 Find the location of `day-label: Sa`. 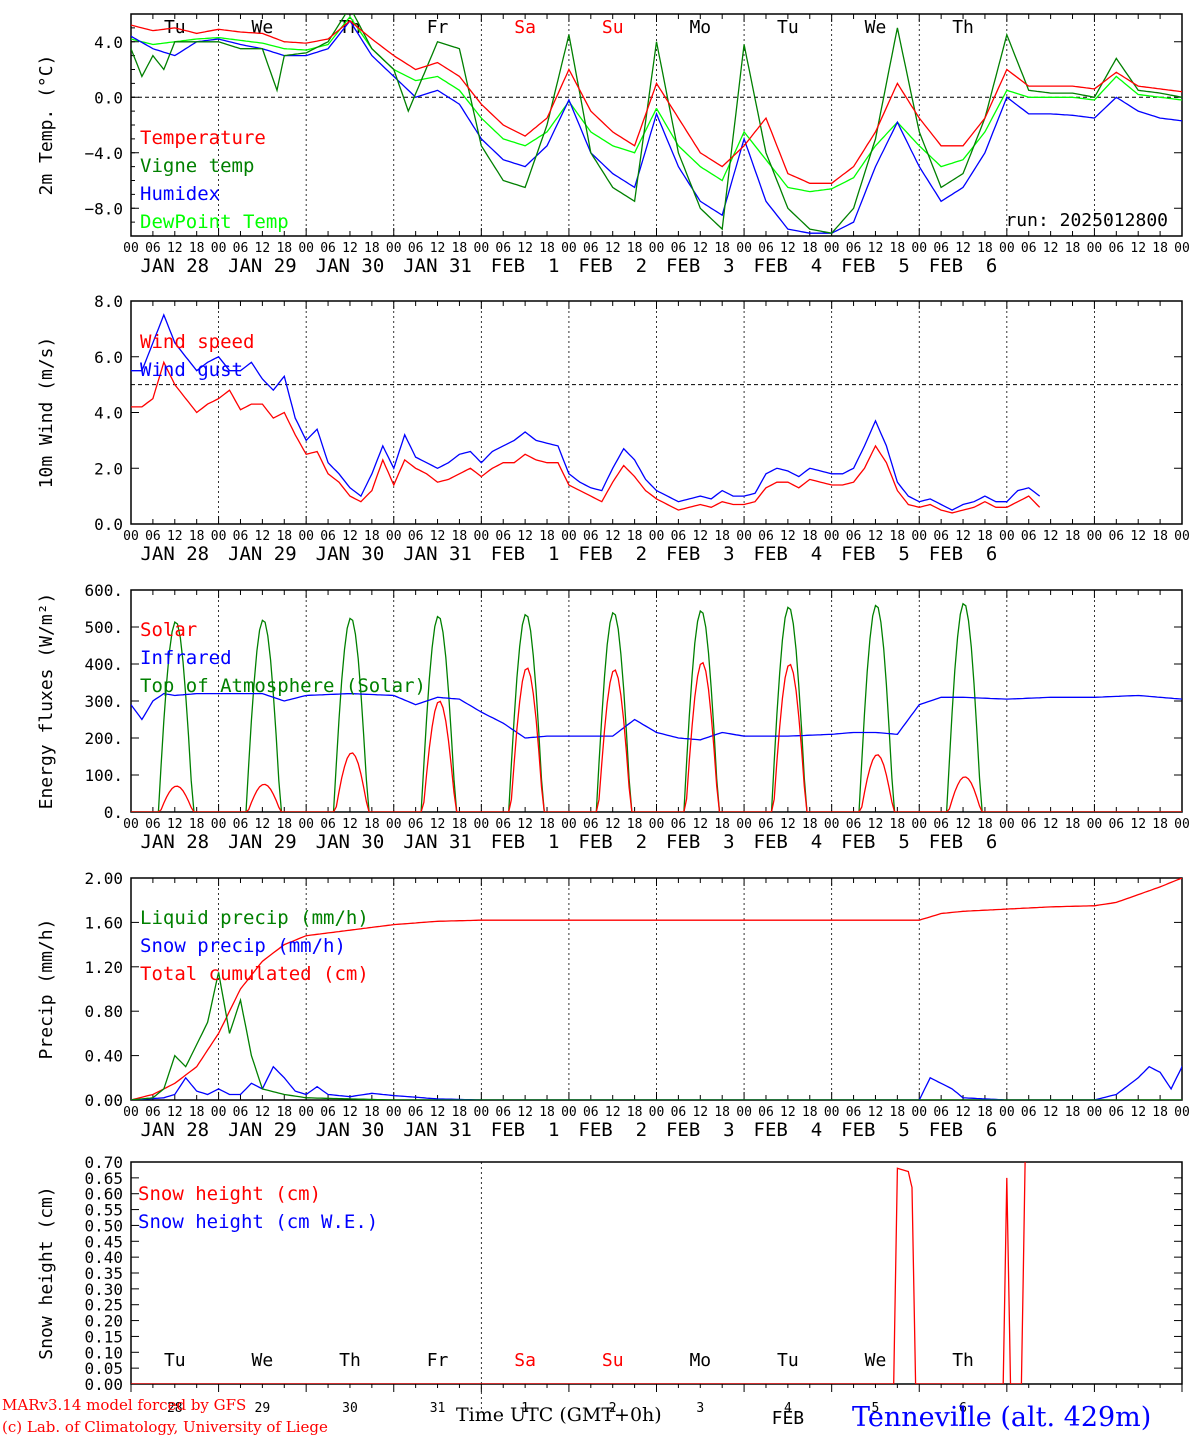

day-label: Sa is located at coordinates (525, 27).